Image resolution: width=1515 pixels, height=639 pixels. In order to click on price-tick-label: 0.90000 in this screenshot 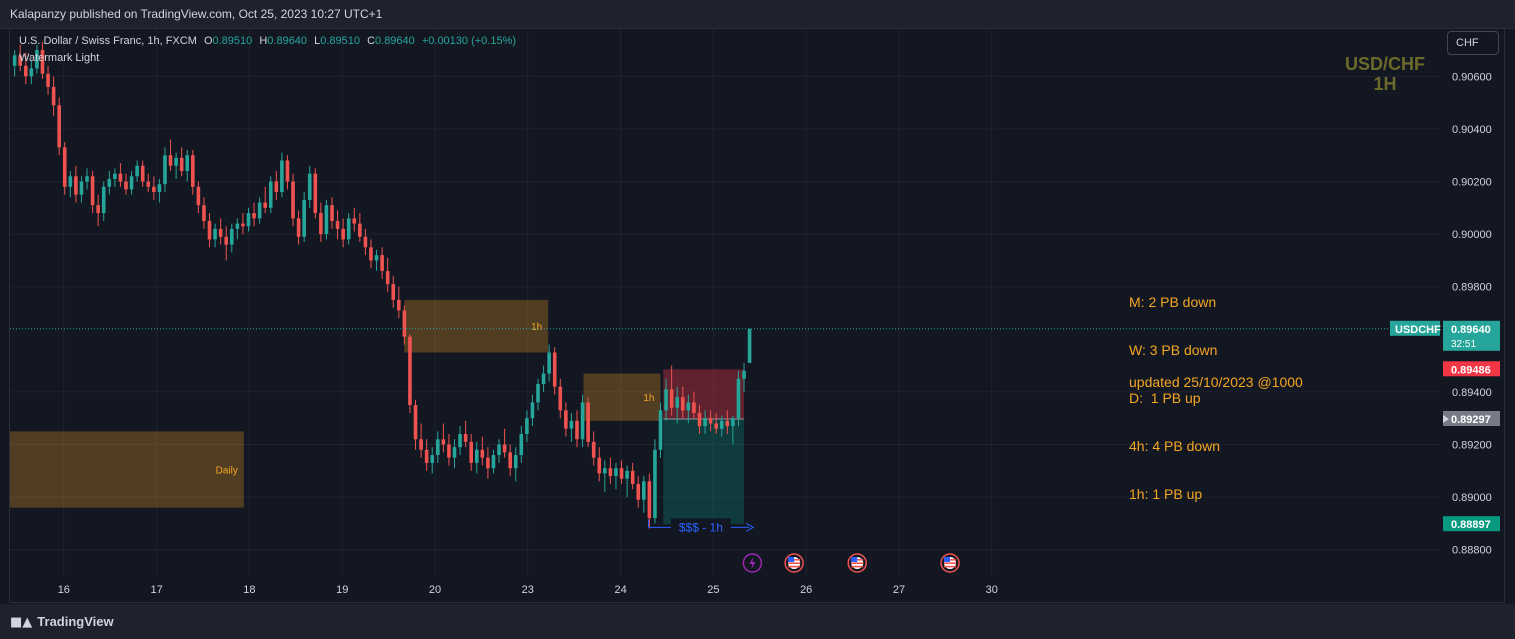, I will do `click(1472, 235)`.